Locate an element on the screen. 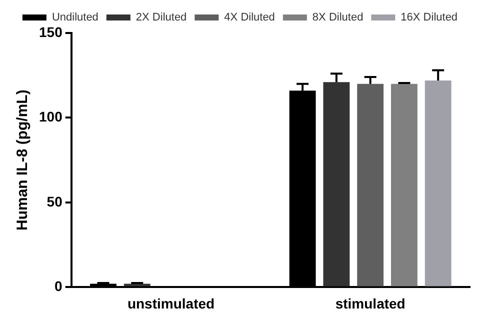  x-tick-label: stimulated is located at coordinates (370, 303).